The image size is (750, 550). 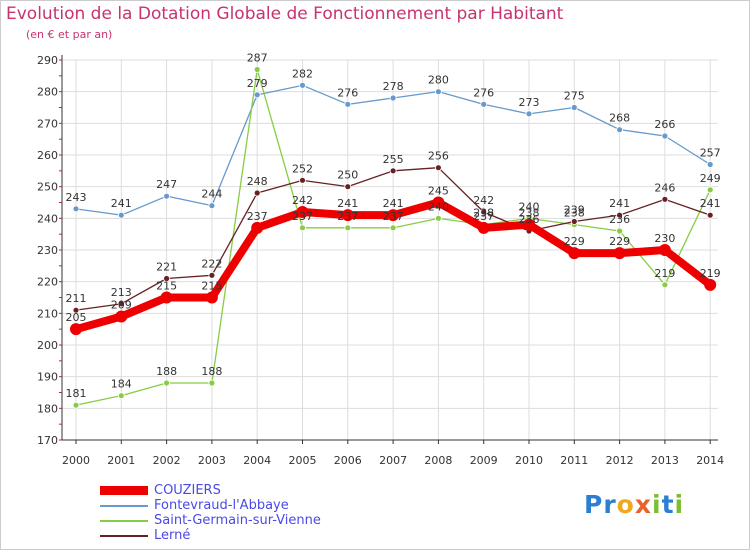 What do you see at coordinates (210, 535) in the screenshot?
I see `legend-item-lerne: Lerné` at bounding box center [210, 535].